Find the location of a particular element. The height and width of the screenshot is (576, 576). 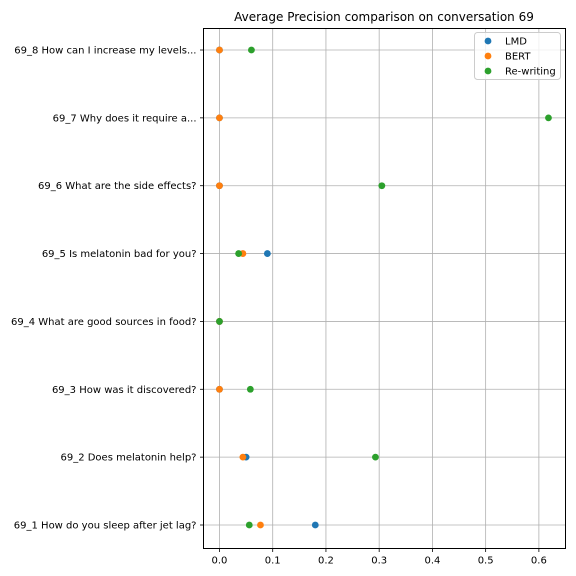

legend: LMD BERT Re-writing is located at coordinates (517, 56).